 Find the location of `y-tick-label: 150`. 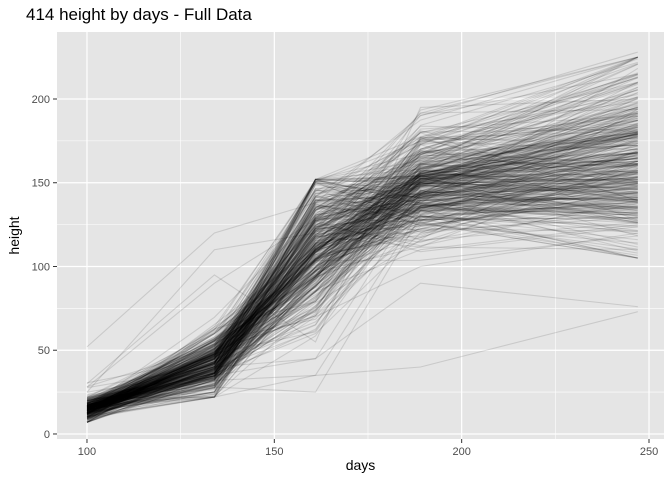

y-tick-label: 150 is located at coordinates (41, 184).